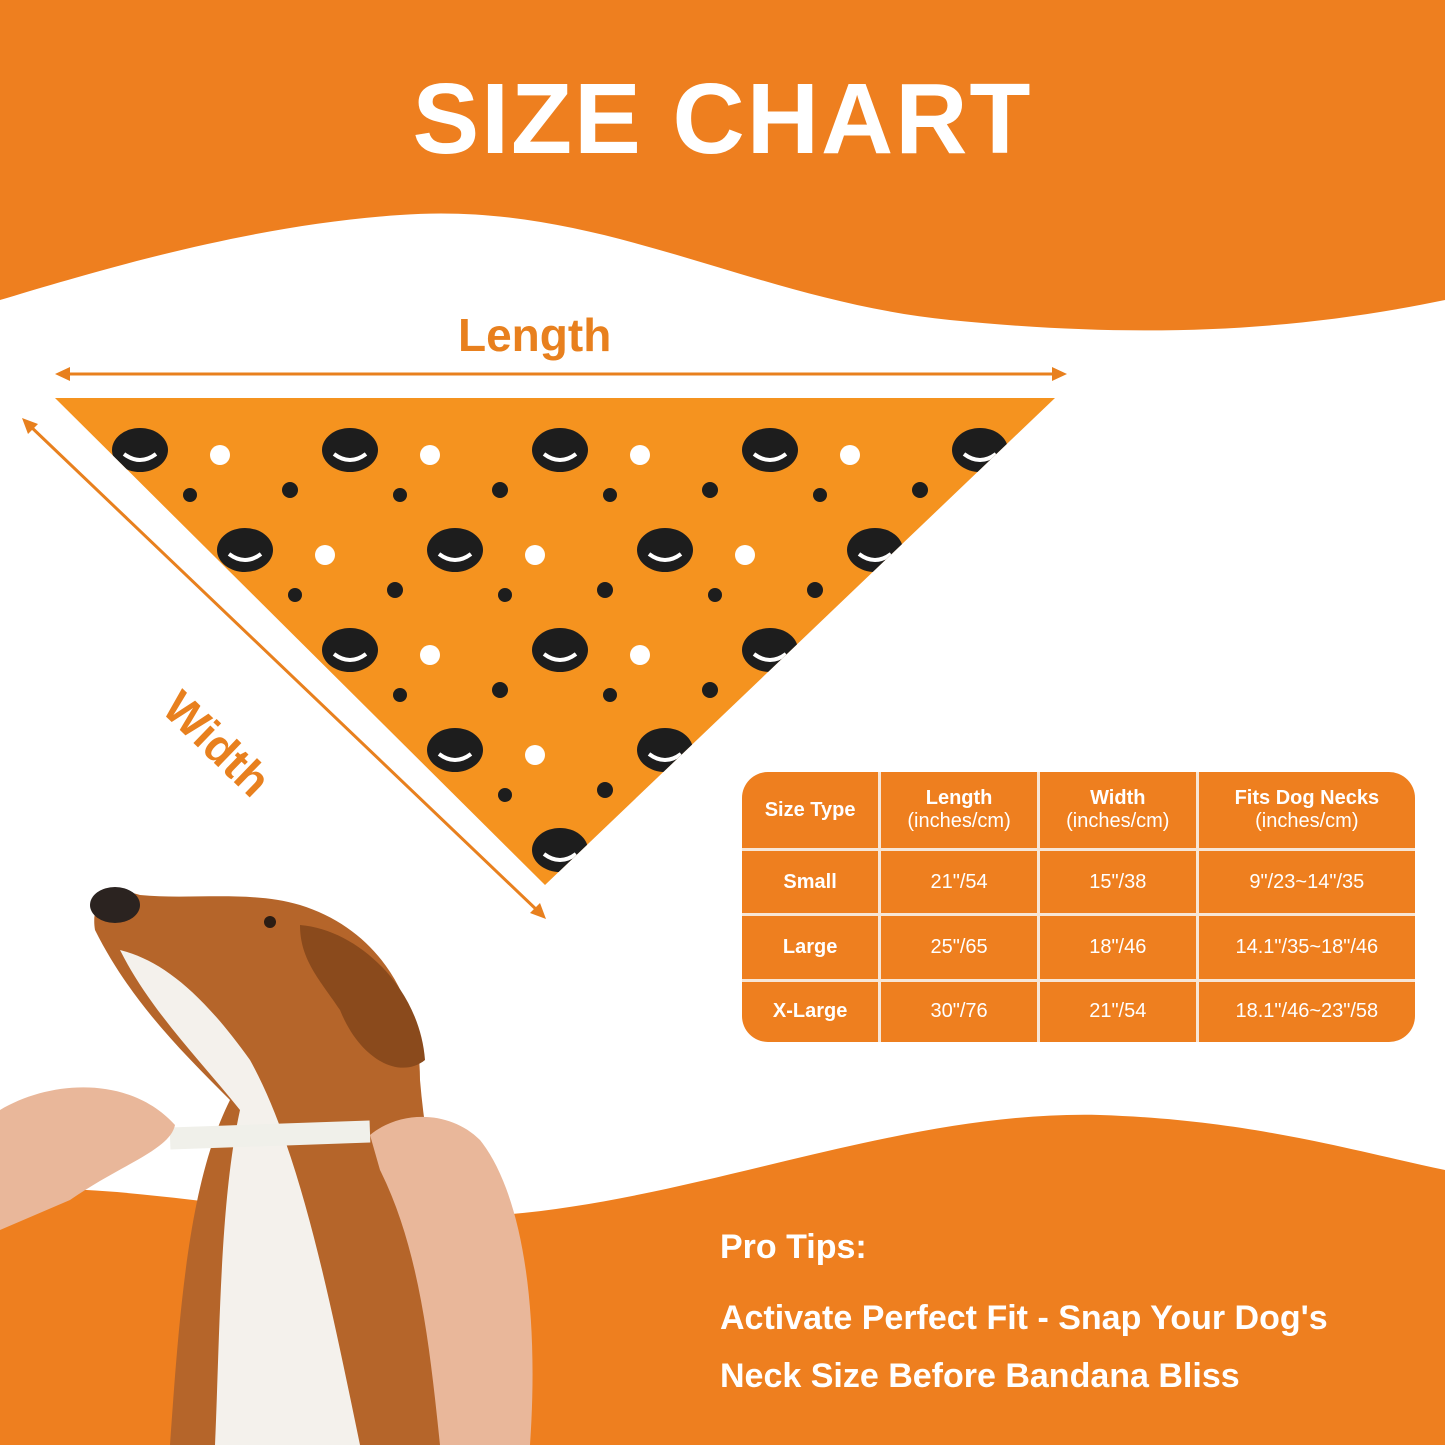 The image size is (1445, 1445). Describe the element at coordinates (959, 1010) in the screenshot. I see `cell: 30"/76` at that location.